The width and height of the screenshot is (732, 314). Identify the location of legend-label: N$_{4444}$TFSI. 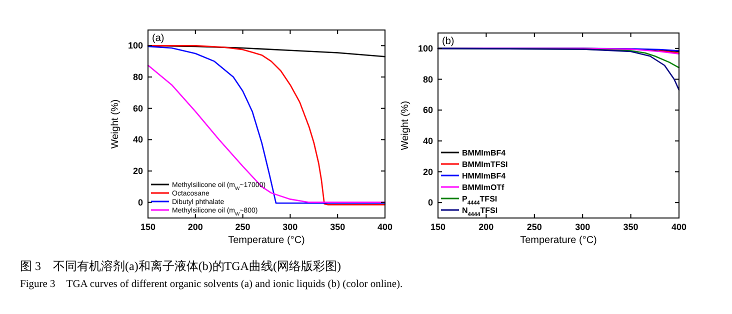
(480, 212).